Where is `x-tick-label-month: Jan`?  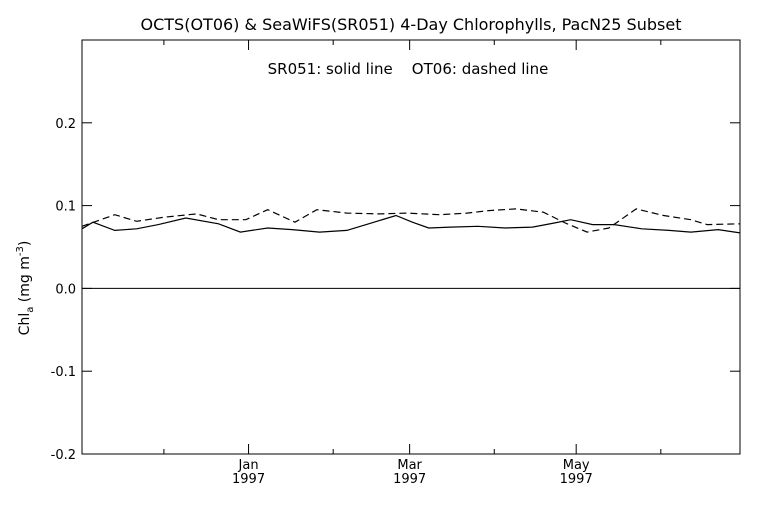 x-tick-label-month: Jan is located at coordinates (248, 465).